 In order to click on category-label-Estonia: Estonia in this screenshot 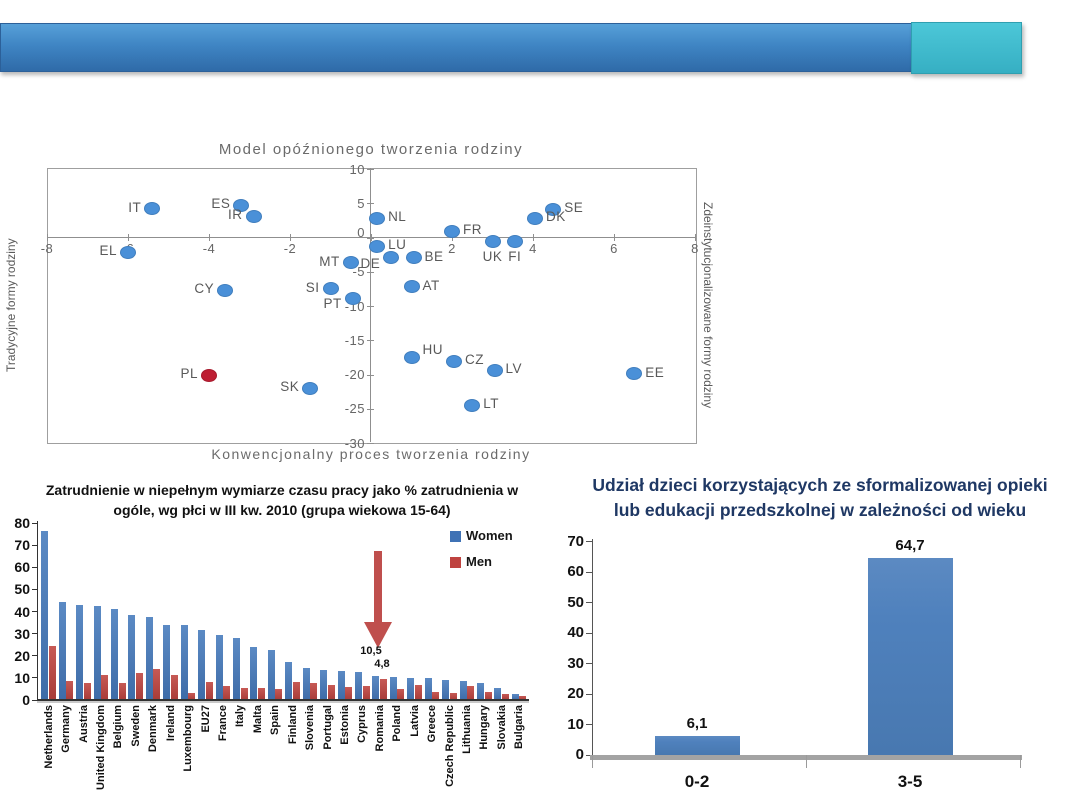, I will do `click(345, 725)`.